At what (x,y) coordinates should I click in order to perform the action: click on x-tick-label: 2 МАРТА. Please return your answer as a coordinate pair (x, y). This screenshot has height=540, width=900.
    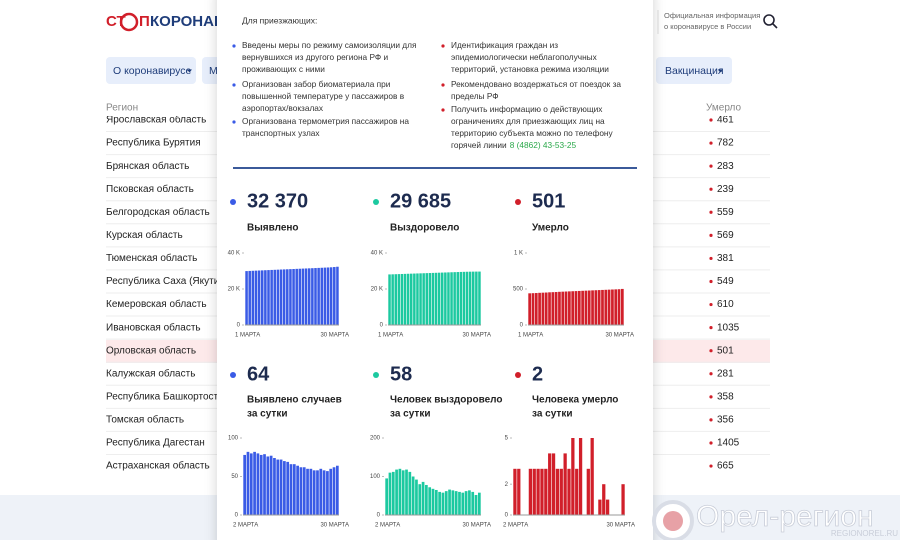
    Looking at the image, I should click on (515, 526).